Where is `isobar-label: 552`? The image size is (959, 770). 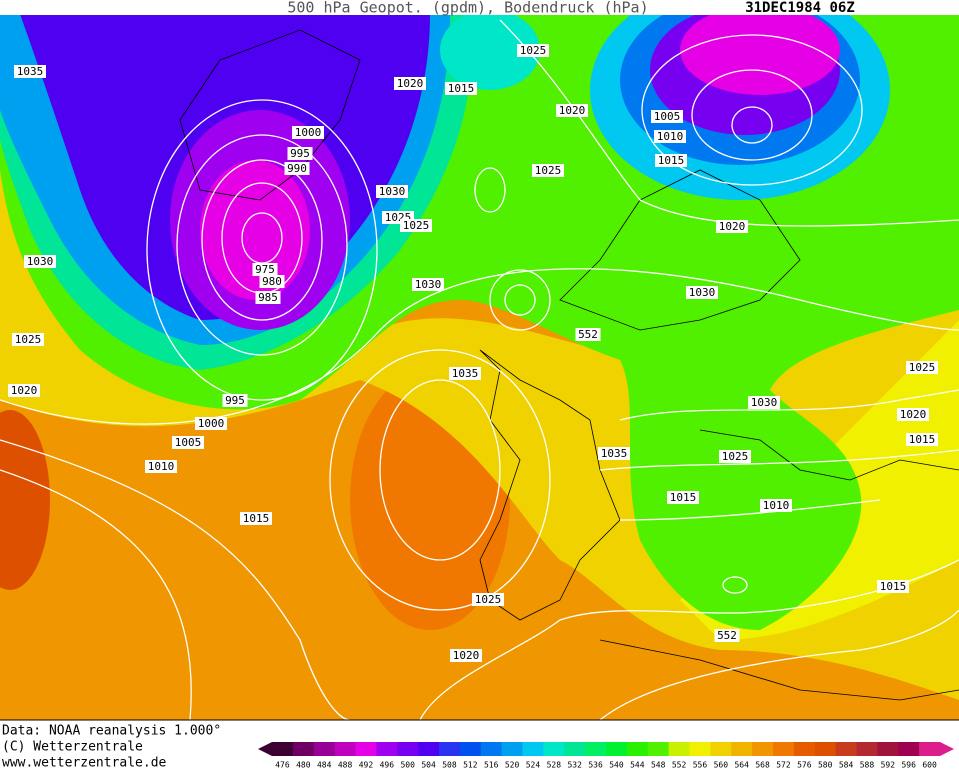 isobar-label: 552 is located at coordinates (727, 635).